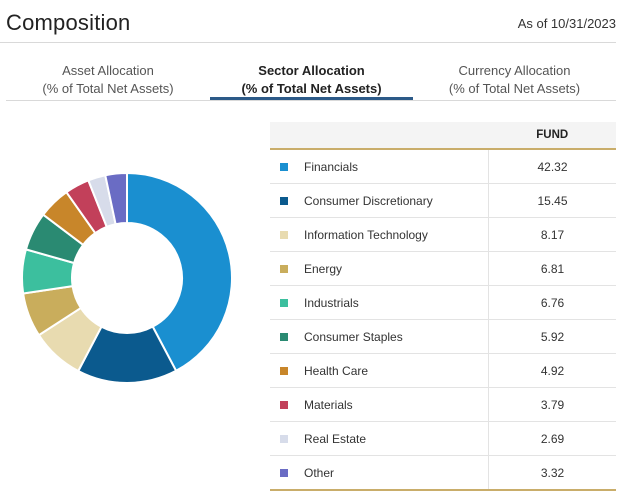  What do you see at coordinates (328, 404) in the screenshot?
I see `row-label: Materials` at bounding box center [328, 404].